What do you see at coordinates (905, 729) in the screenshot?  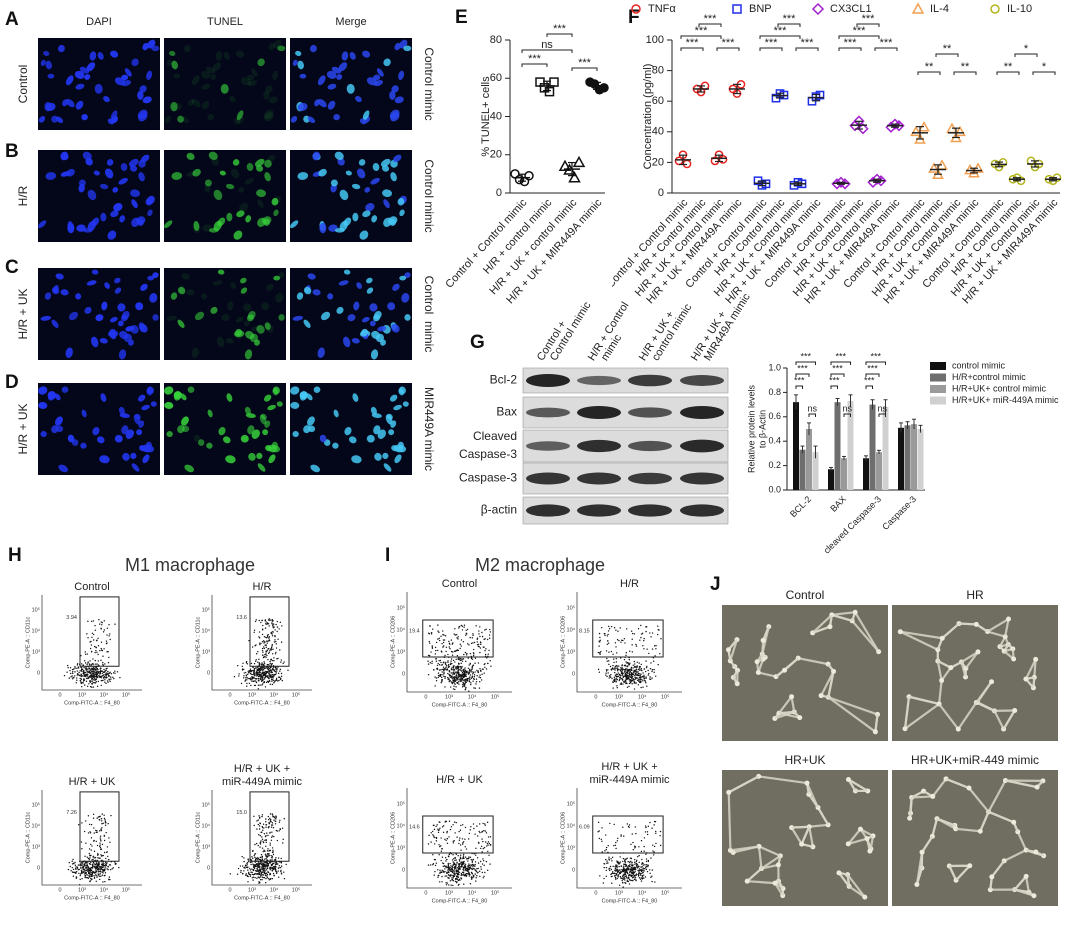 I see `cell-cluster` at bounding box center [905, 729].